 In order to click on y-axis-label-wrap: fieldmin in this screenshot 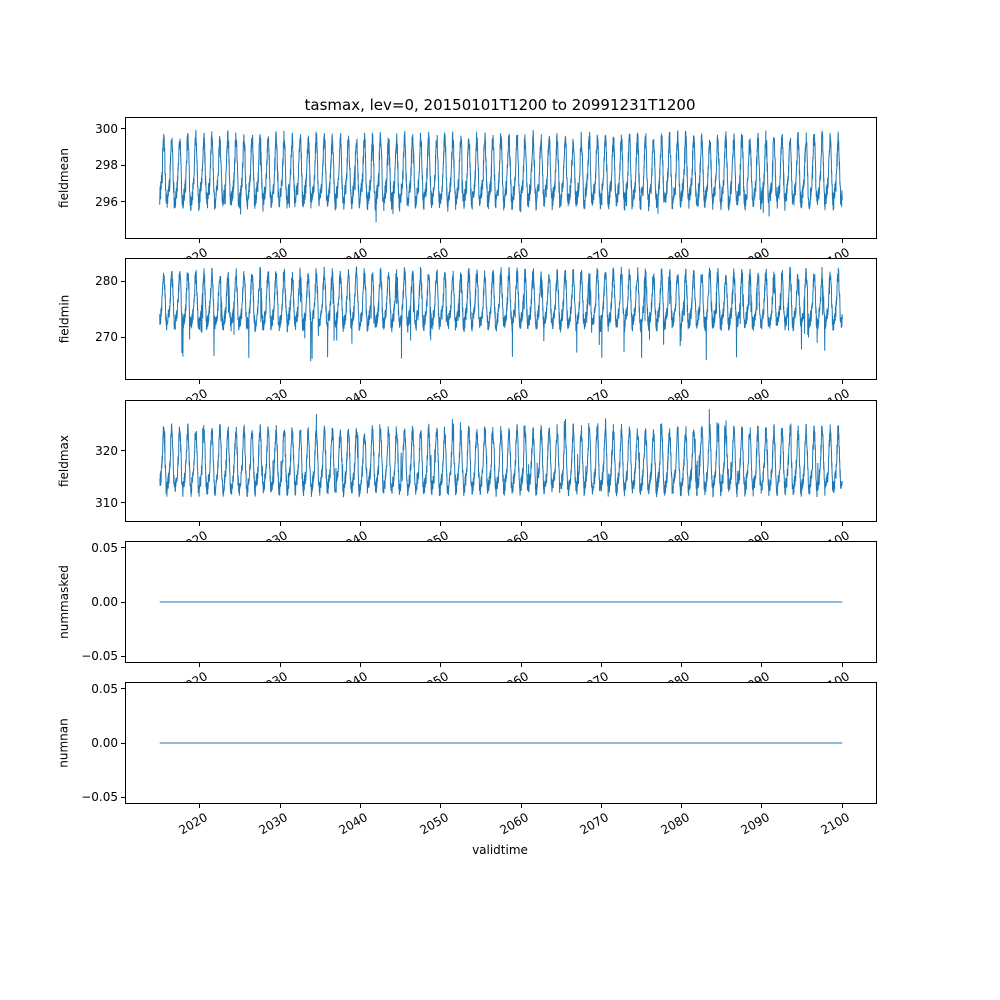, I will do `click(64, 319)`.